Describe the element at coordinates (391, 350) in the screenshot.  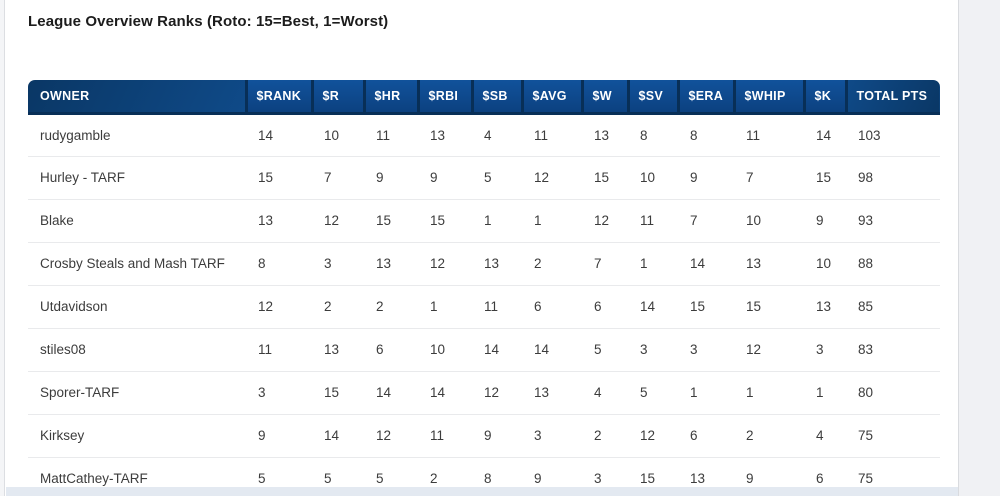
I see `stat-cell: 6` at that location.